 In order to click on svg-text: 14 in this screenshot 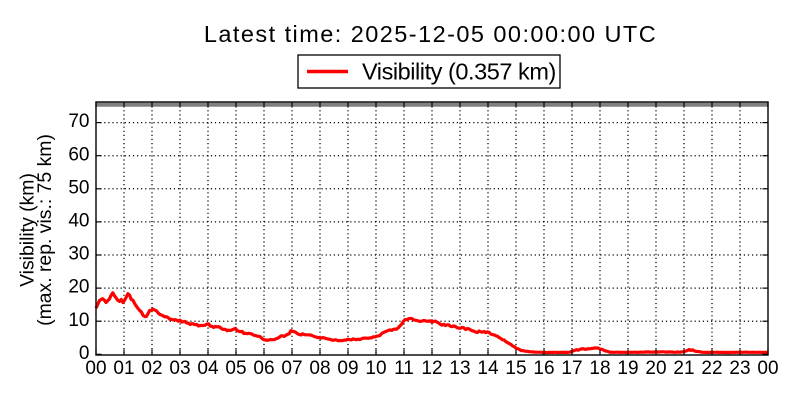, I will do `click(488, 368)`.